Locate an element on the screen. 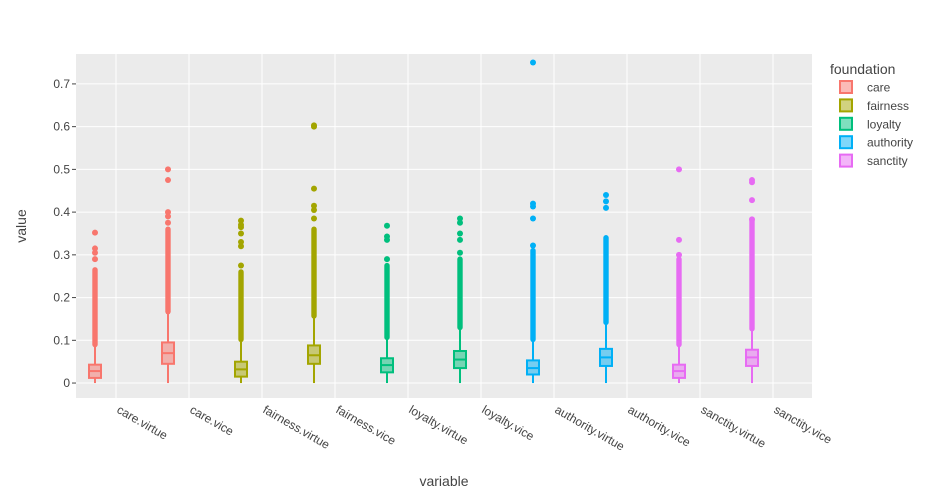 The image size is (936, 498). box-fairness-virtue is located at coordinates (241, 300).